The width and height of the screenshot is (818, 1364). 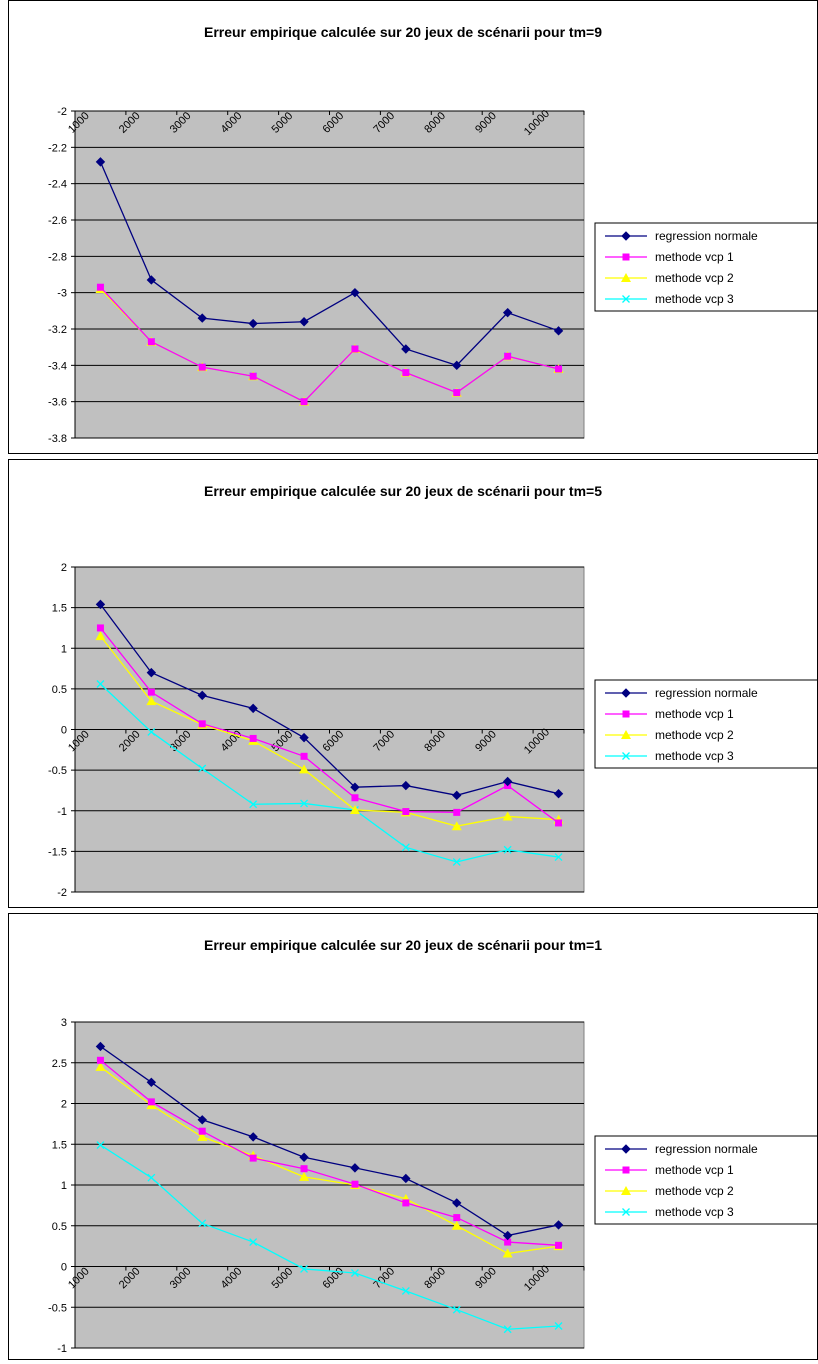 What do you see at coordinates (57, 439) in the screenshot?
I see `y-tick-label: -3.8` at bounding box center [57, 439].